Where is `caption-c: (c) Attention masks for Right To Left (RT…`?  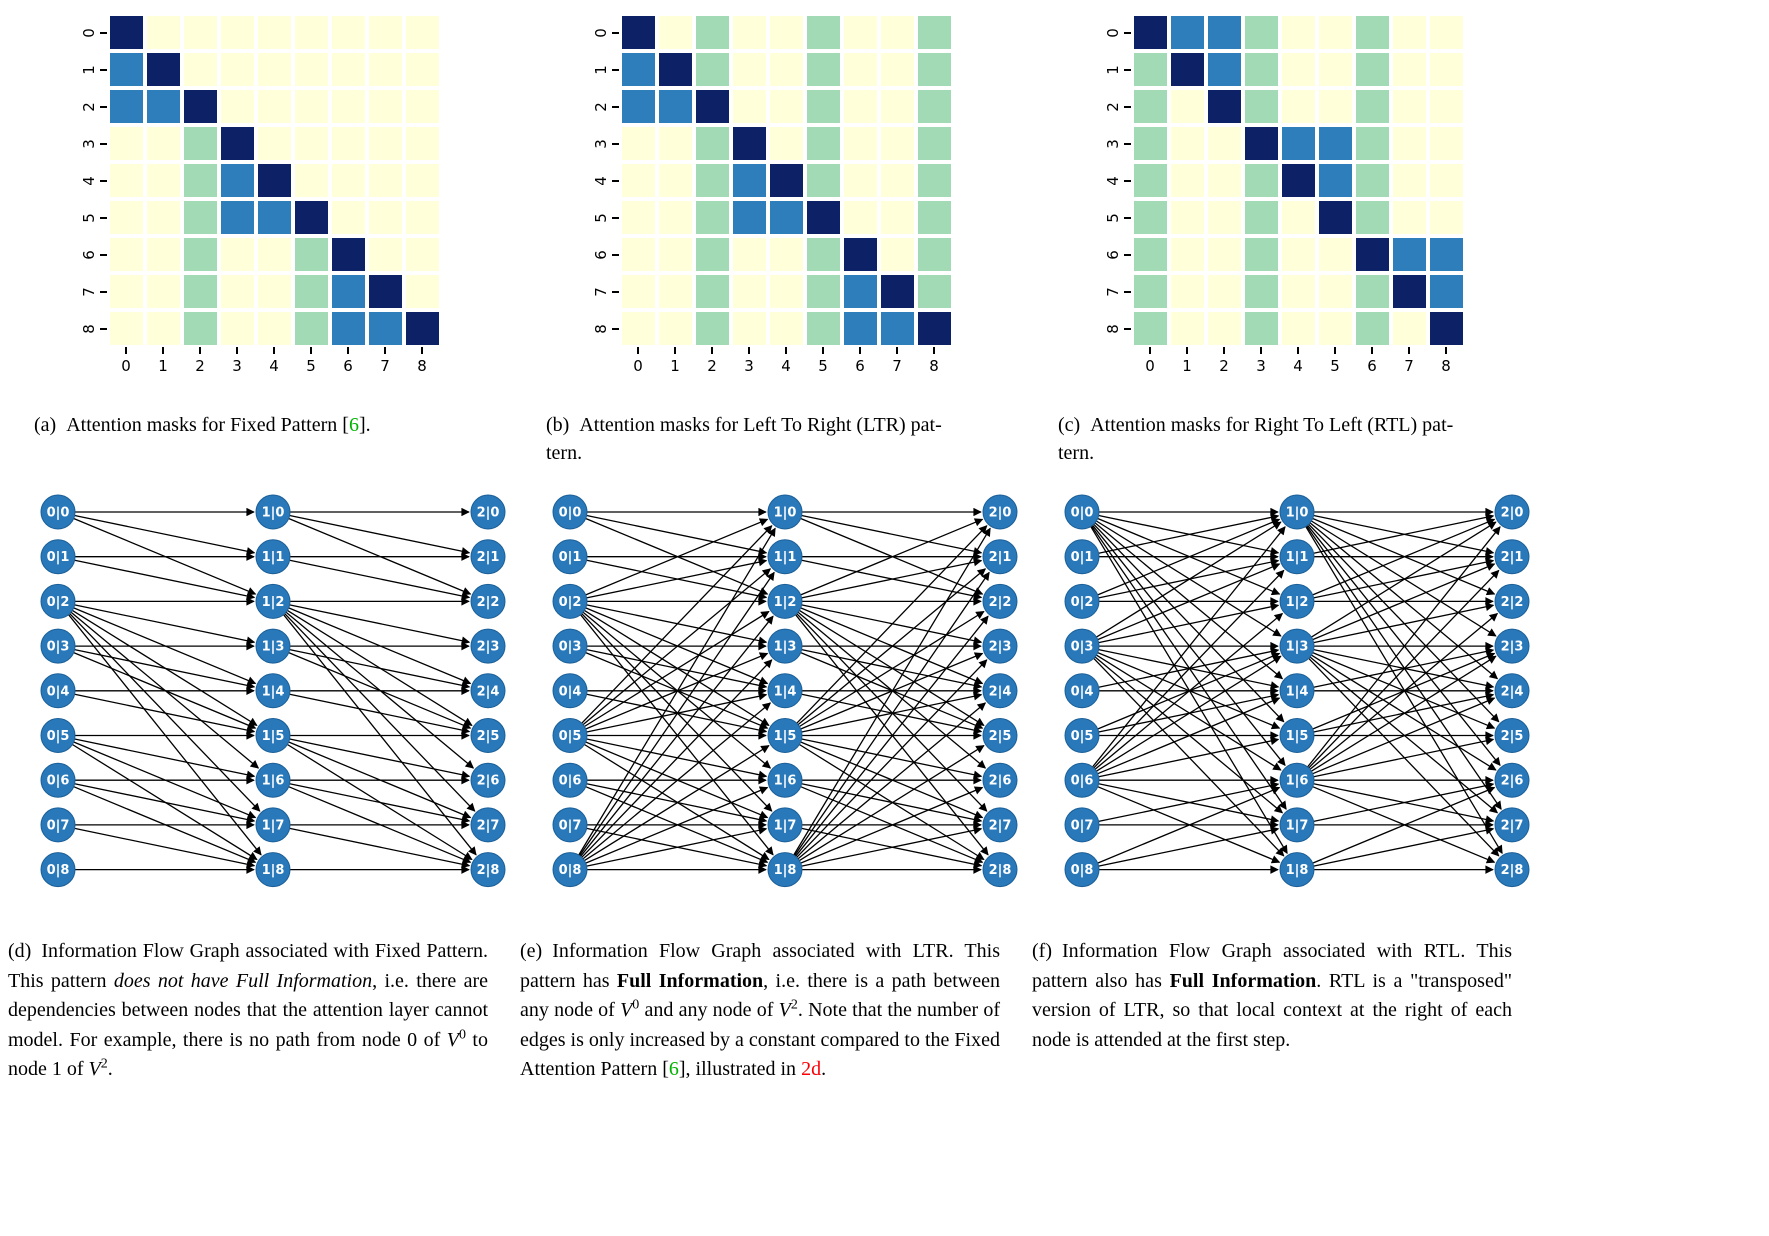 caption-c: (c) Attention masks for Right To Left (RT… is located at coordinates (1291, 439).